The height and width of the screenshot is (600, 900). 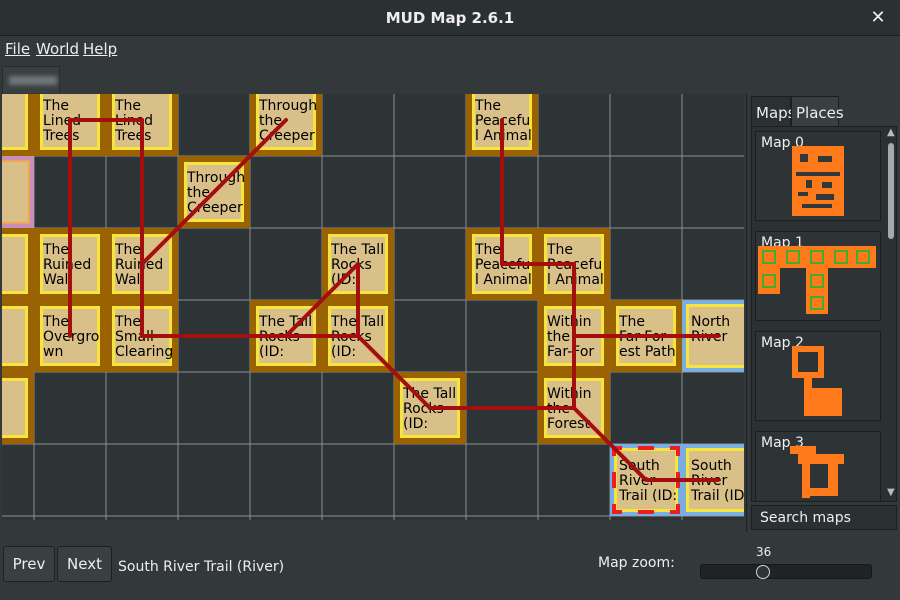 What do you see at coordinates (786, 571) in the screenshot?
I see `zoom-slider` at bounding box center [786, 571].